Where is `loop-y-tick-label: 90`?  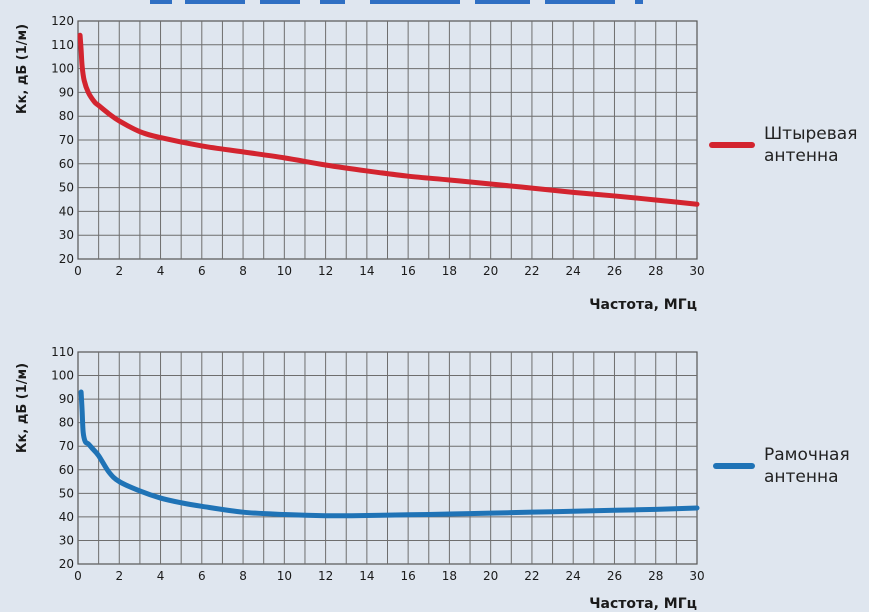 loop-y-tick-label: 90 is located at coordinates (66, 399).